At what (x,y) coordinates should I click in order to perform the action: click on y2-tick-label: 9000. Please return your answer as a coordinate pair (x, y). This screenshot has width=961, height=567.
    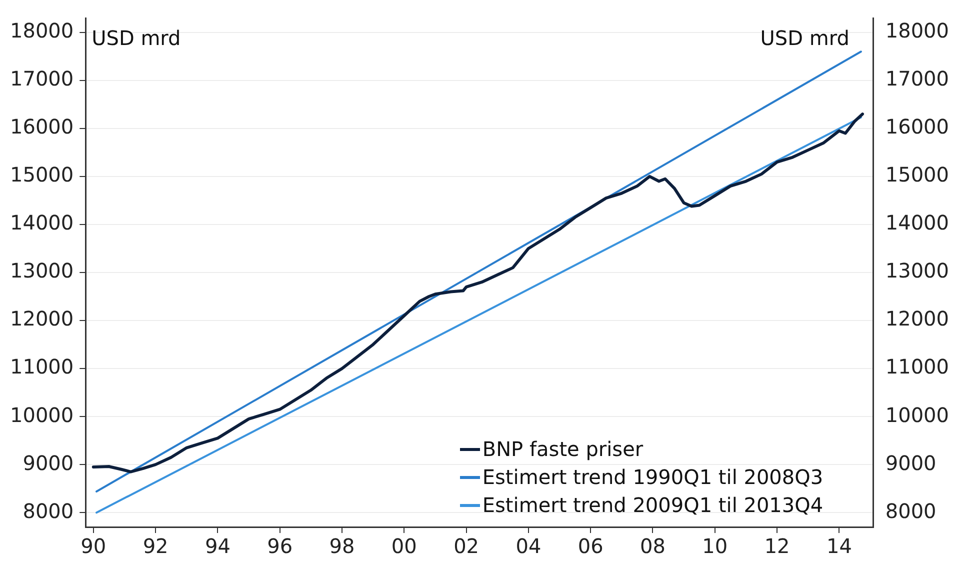
    Looking at the image, I should click on (910, 462).